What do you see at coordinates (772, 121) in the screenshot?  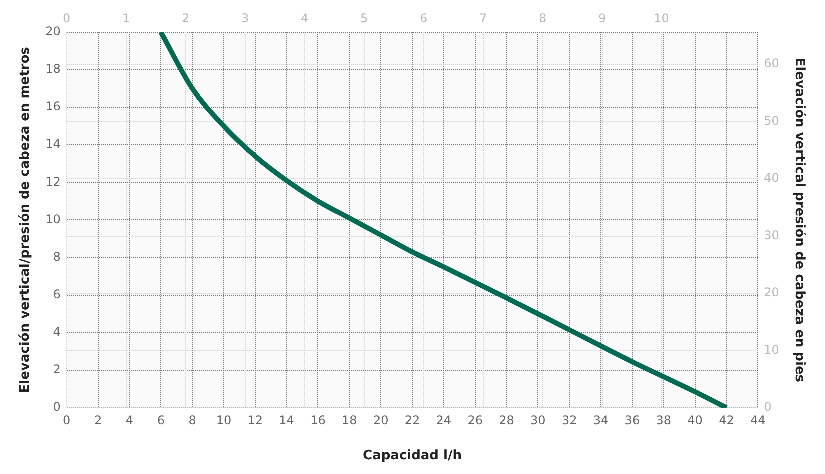 I see `y2-tick-label: 50` at bounding box center [772, 121].